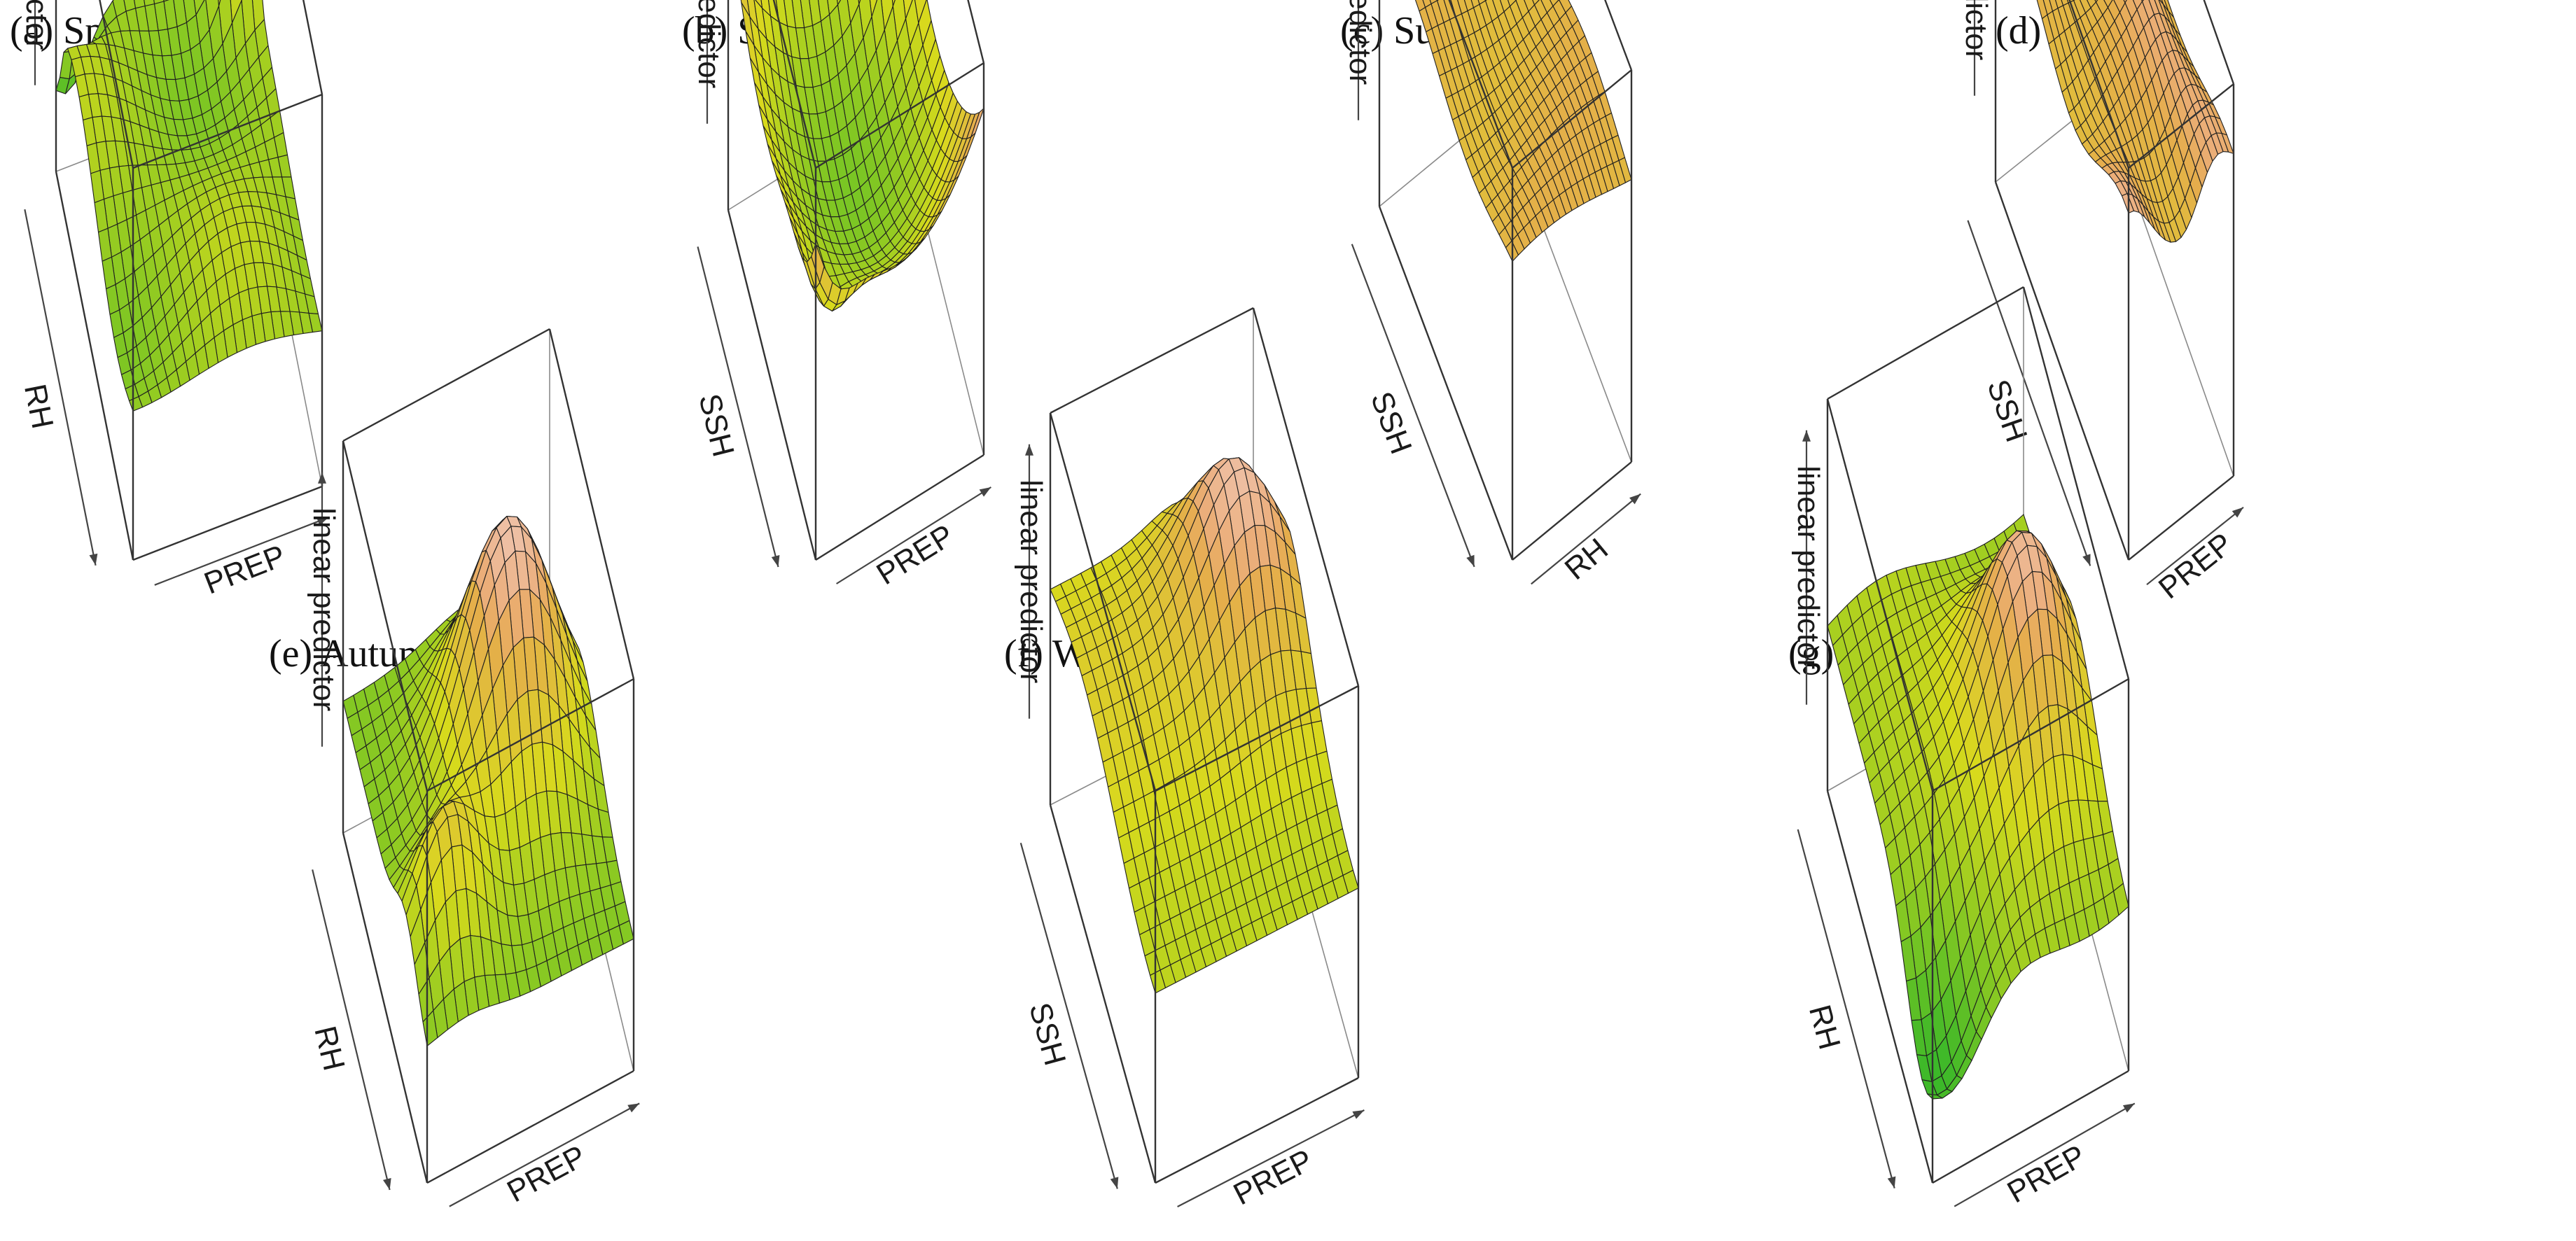 The width and height of the screenshot is (2576, 1241). What do you see at coordinates (1587, 559) in the screenshot?
I see `y-axis-label: RH` at bounding box center [1587, 559].